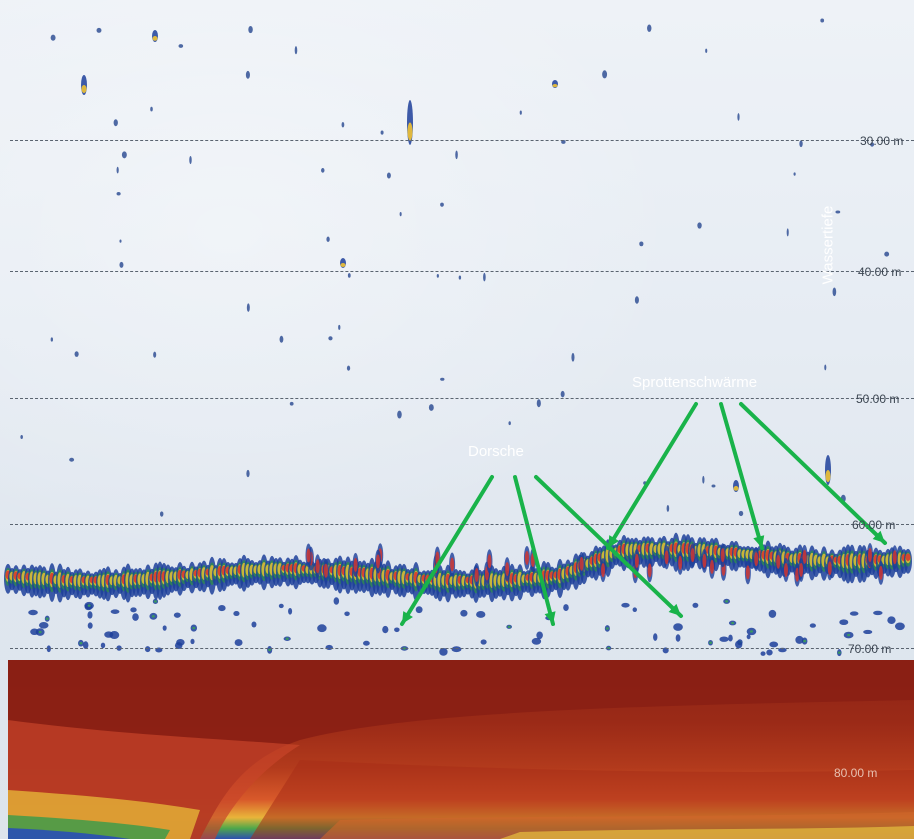 The height and width of the screenshot is (839, 914). What do you see at coordinates (878, 399) in the screenshot?
I see `depth-label-50: 50.00 m` at bounding box center [878, 399].